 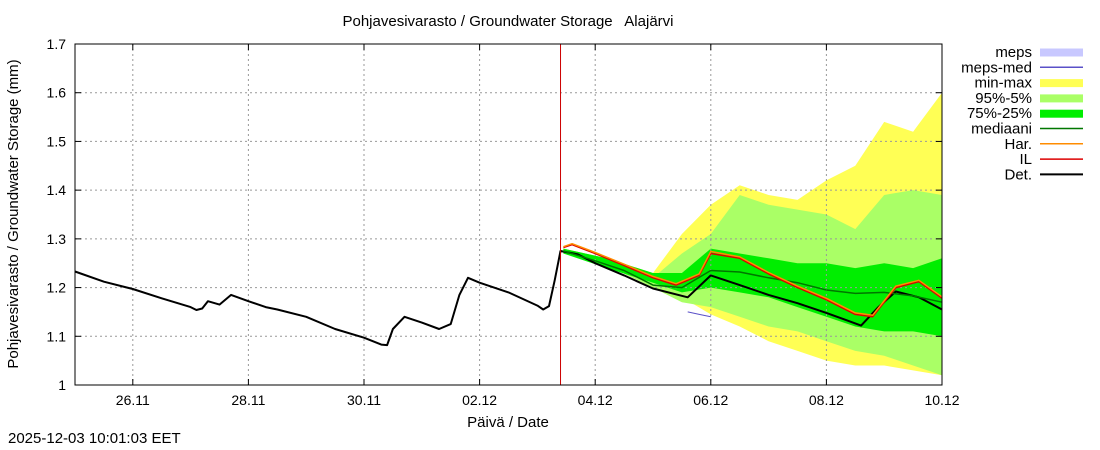 What do you see at coordinates (595, 400) in the screenshot?
I see `x-tick-label: 04.12` at bounding box center [595, 400].